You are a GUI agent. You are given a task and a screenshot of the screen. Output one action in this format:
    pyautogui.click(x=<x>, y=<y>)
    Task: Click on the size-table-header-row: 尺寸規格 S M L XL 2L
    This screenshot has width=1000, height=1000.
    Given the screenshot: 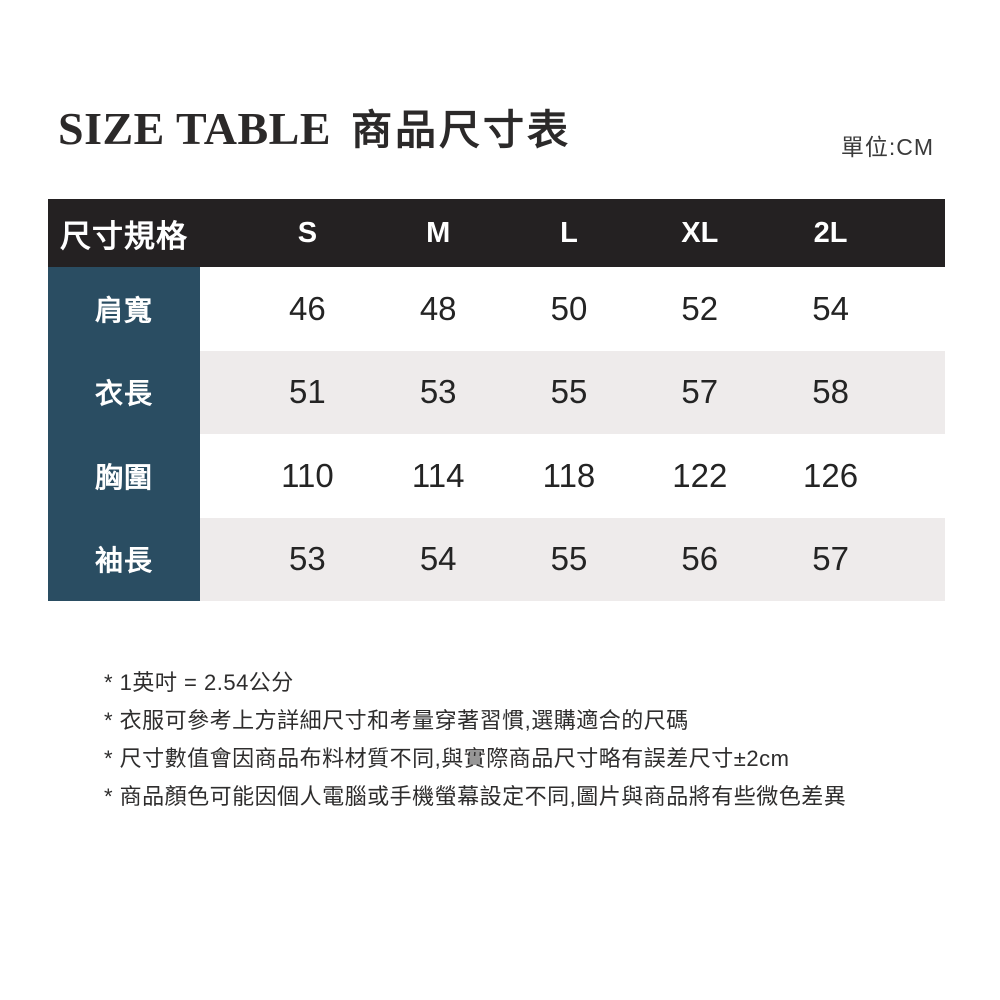 What is the action you would take?
    pyautogui.click(x=496, y=233)
    